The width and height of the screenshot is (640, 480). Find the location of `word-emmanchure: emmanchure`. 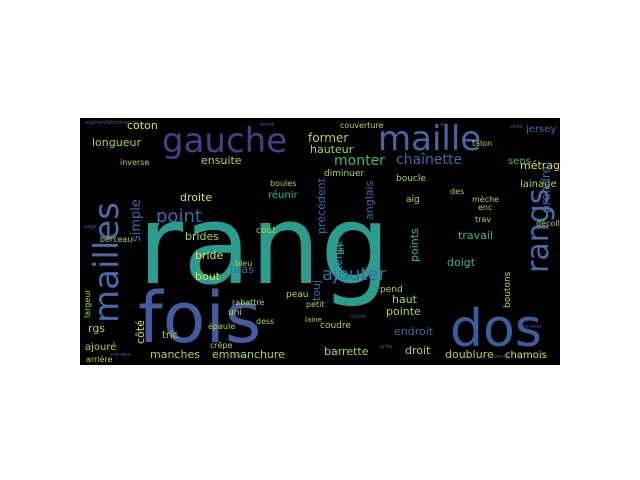

word-emmanchure: emmanchure is located at coordinates (248, 354).